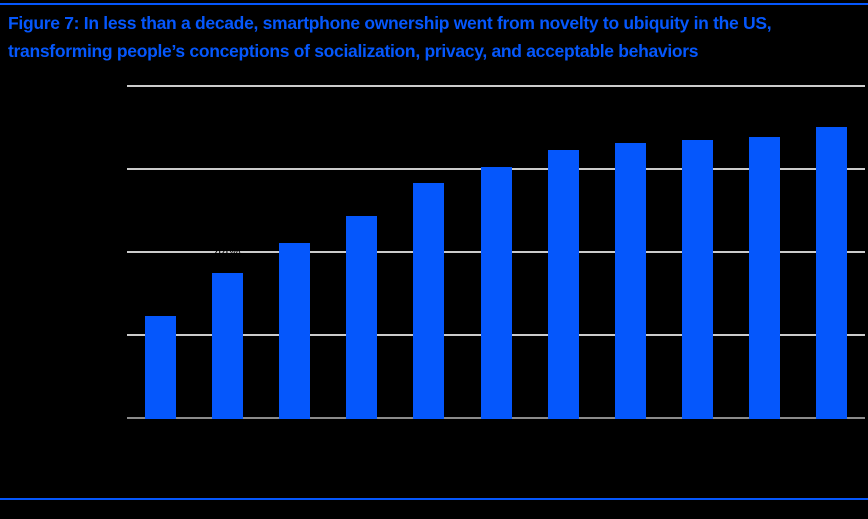 This screenshot has width=868, height=519. I want to click on gridline-100pct, so click(496, 86).